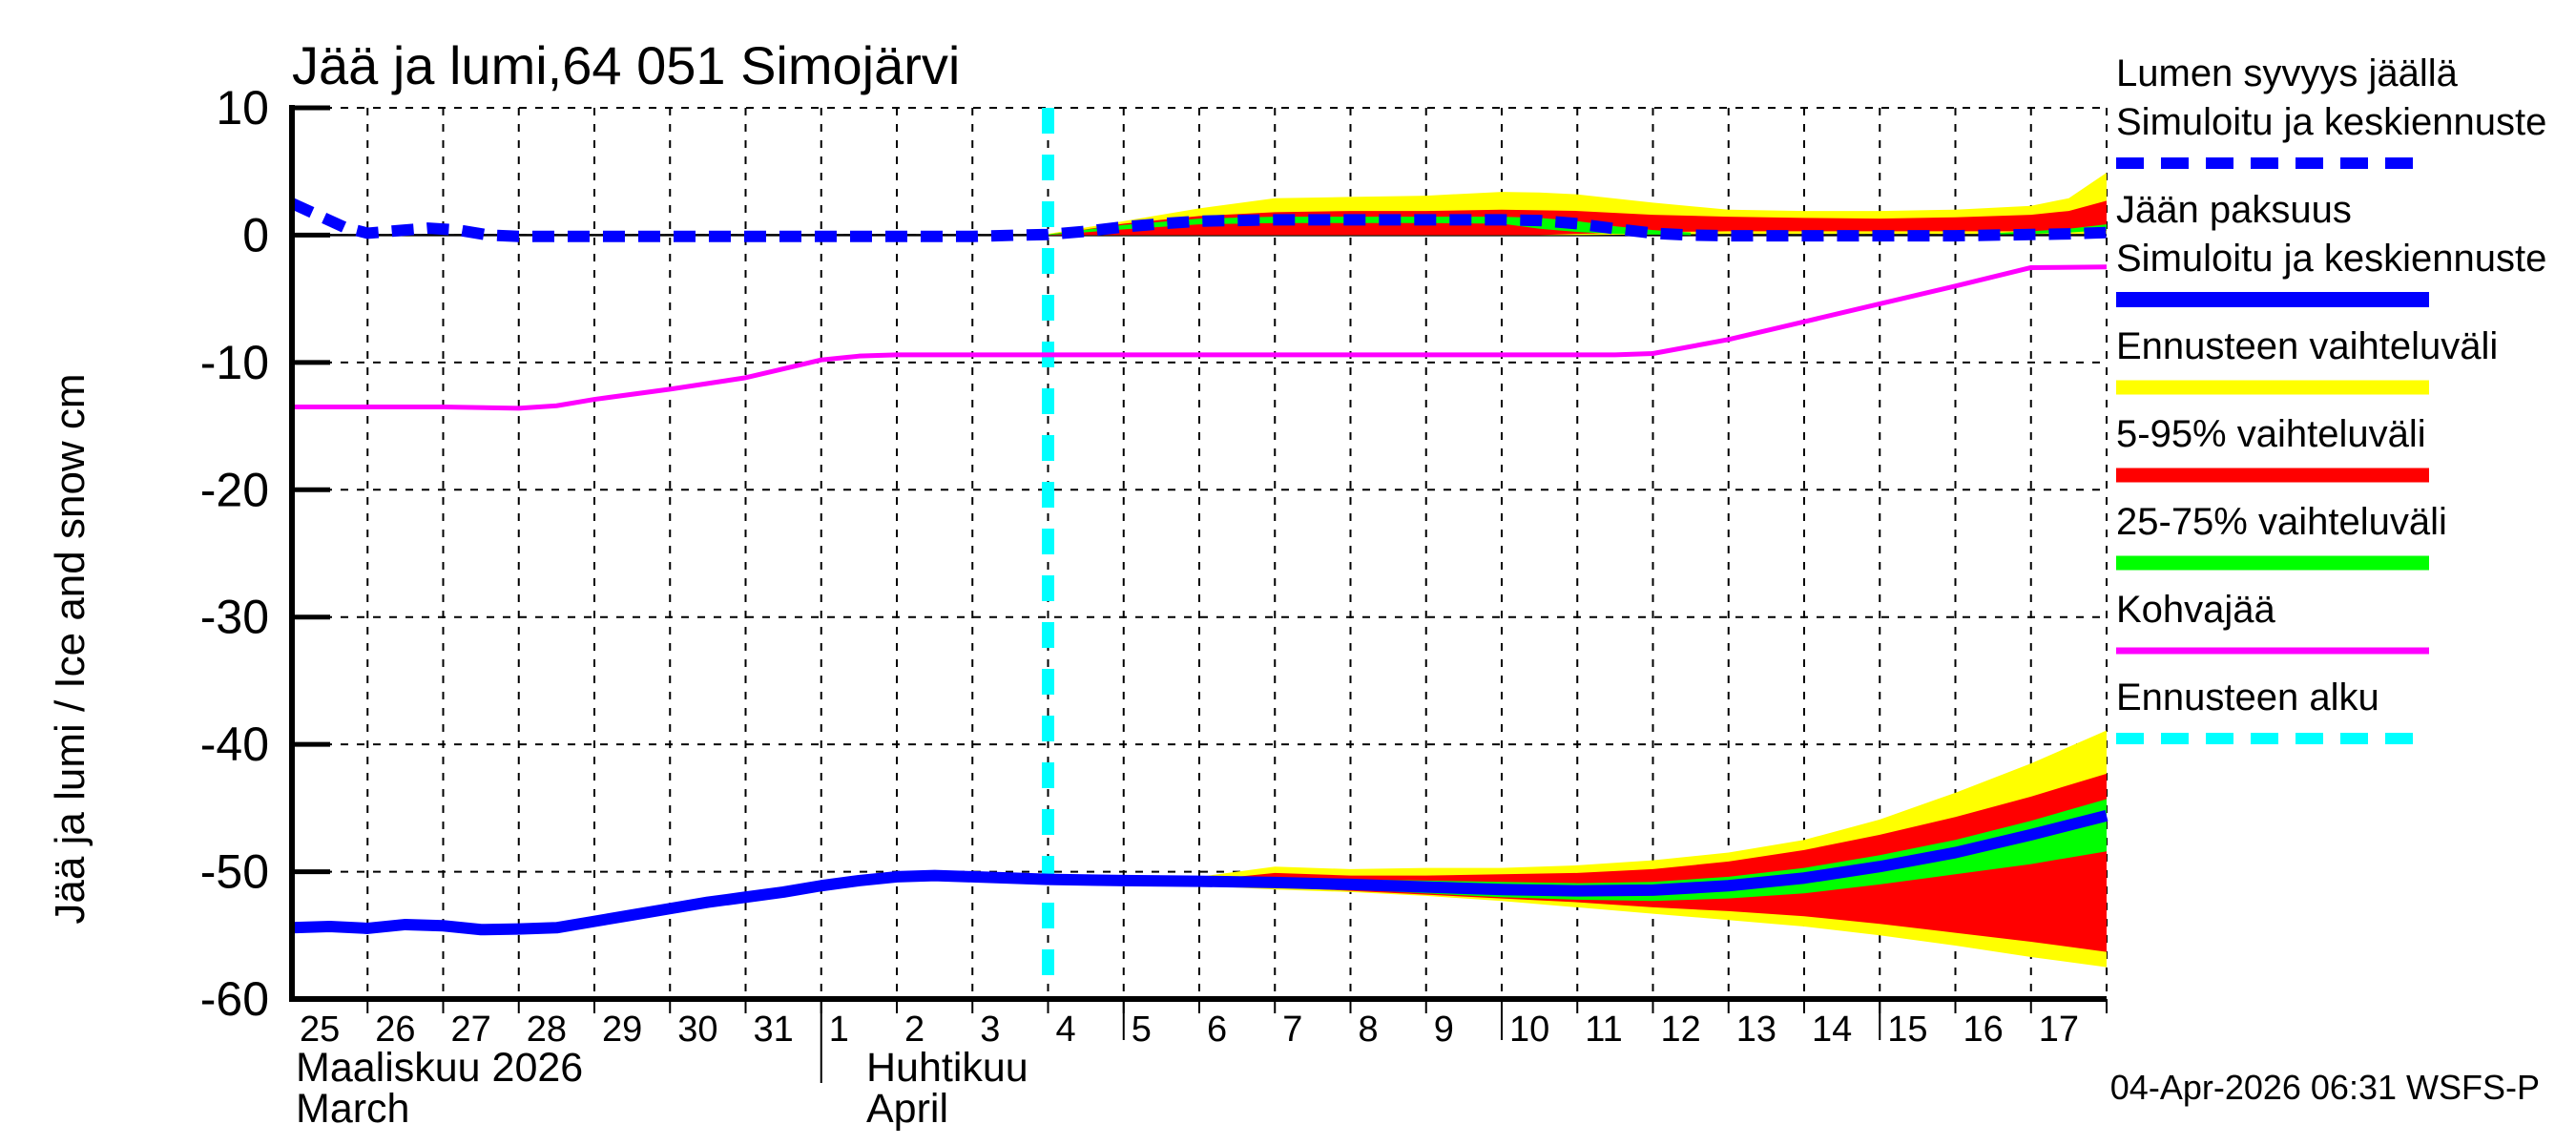 The height and width of the screenshot is (1145, 2576). What do you see at coordinates (471, 1030) in the screenshot?
I see `x-tick-label: 27` at bounding box center [471, 1030].